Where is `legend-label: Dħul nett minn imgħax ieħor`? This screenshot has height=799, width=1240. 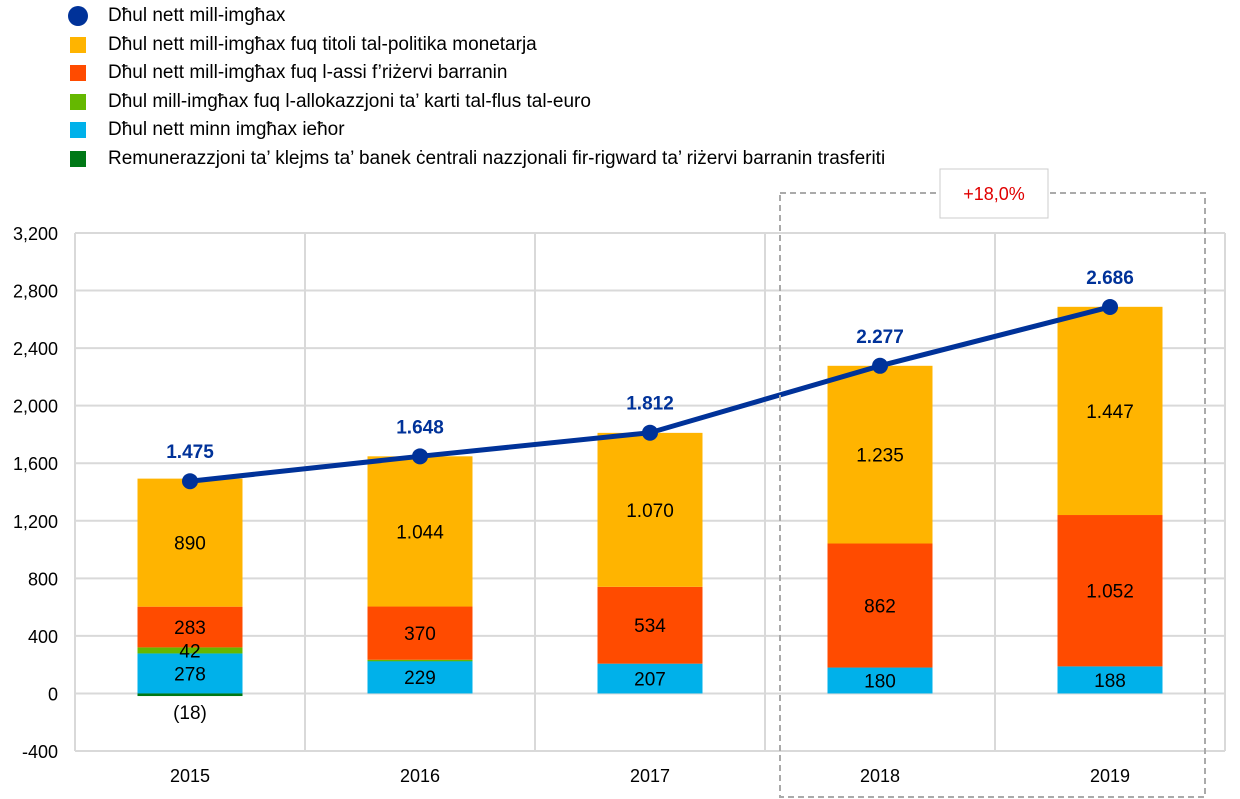 legend-label: Dħul nett minn imgħax ieħor is located at coordinates (226, 130).